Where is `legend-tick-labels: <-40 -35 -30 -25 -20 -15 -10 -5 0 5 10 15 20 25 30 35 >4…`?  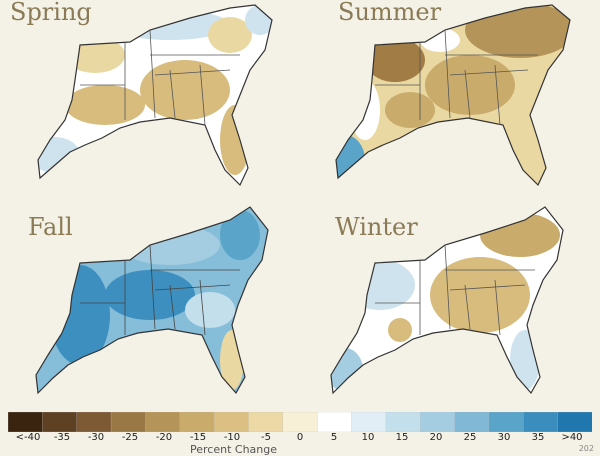
legend-tick-labels: <-40 -35 -30 -25 -20 -15 -10 -5 0 5 10 15 20 25 30 35 >4… is located at coordinates (300, 439).